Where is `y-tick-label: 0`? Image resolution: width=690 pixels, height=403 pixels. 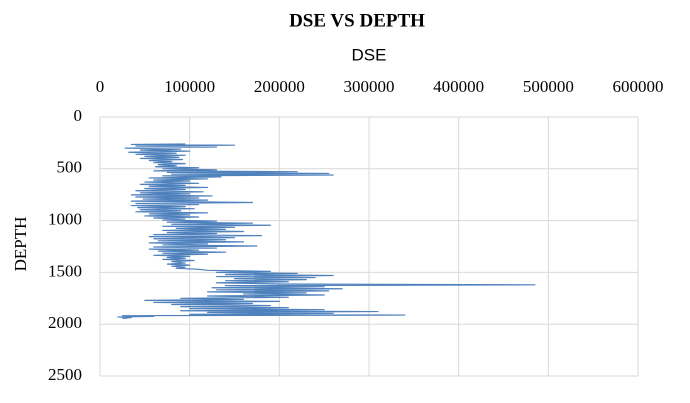
y-tick-label: 0 is located at coordinates (78, 115).